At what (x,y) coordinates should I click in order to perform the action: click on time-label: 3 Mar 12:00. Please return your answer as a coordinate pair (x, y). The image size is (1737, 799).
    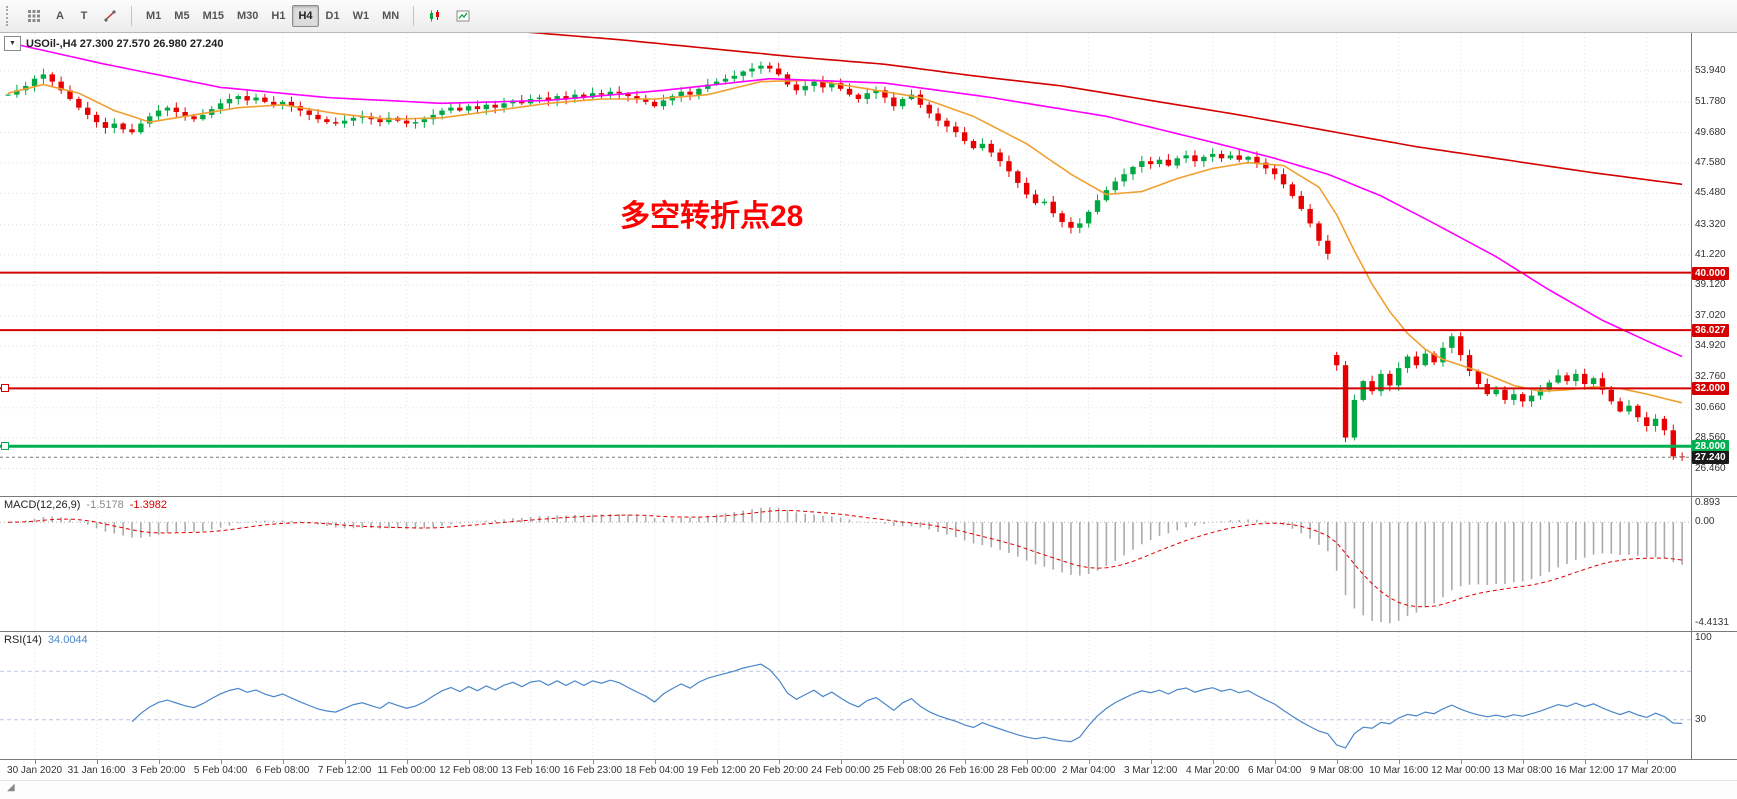
    Looking at the image, I should click on (1150, 770).